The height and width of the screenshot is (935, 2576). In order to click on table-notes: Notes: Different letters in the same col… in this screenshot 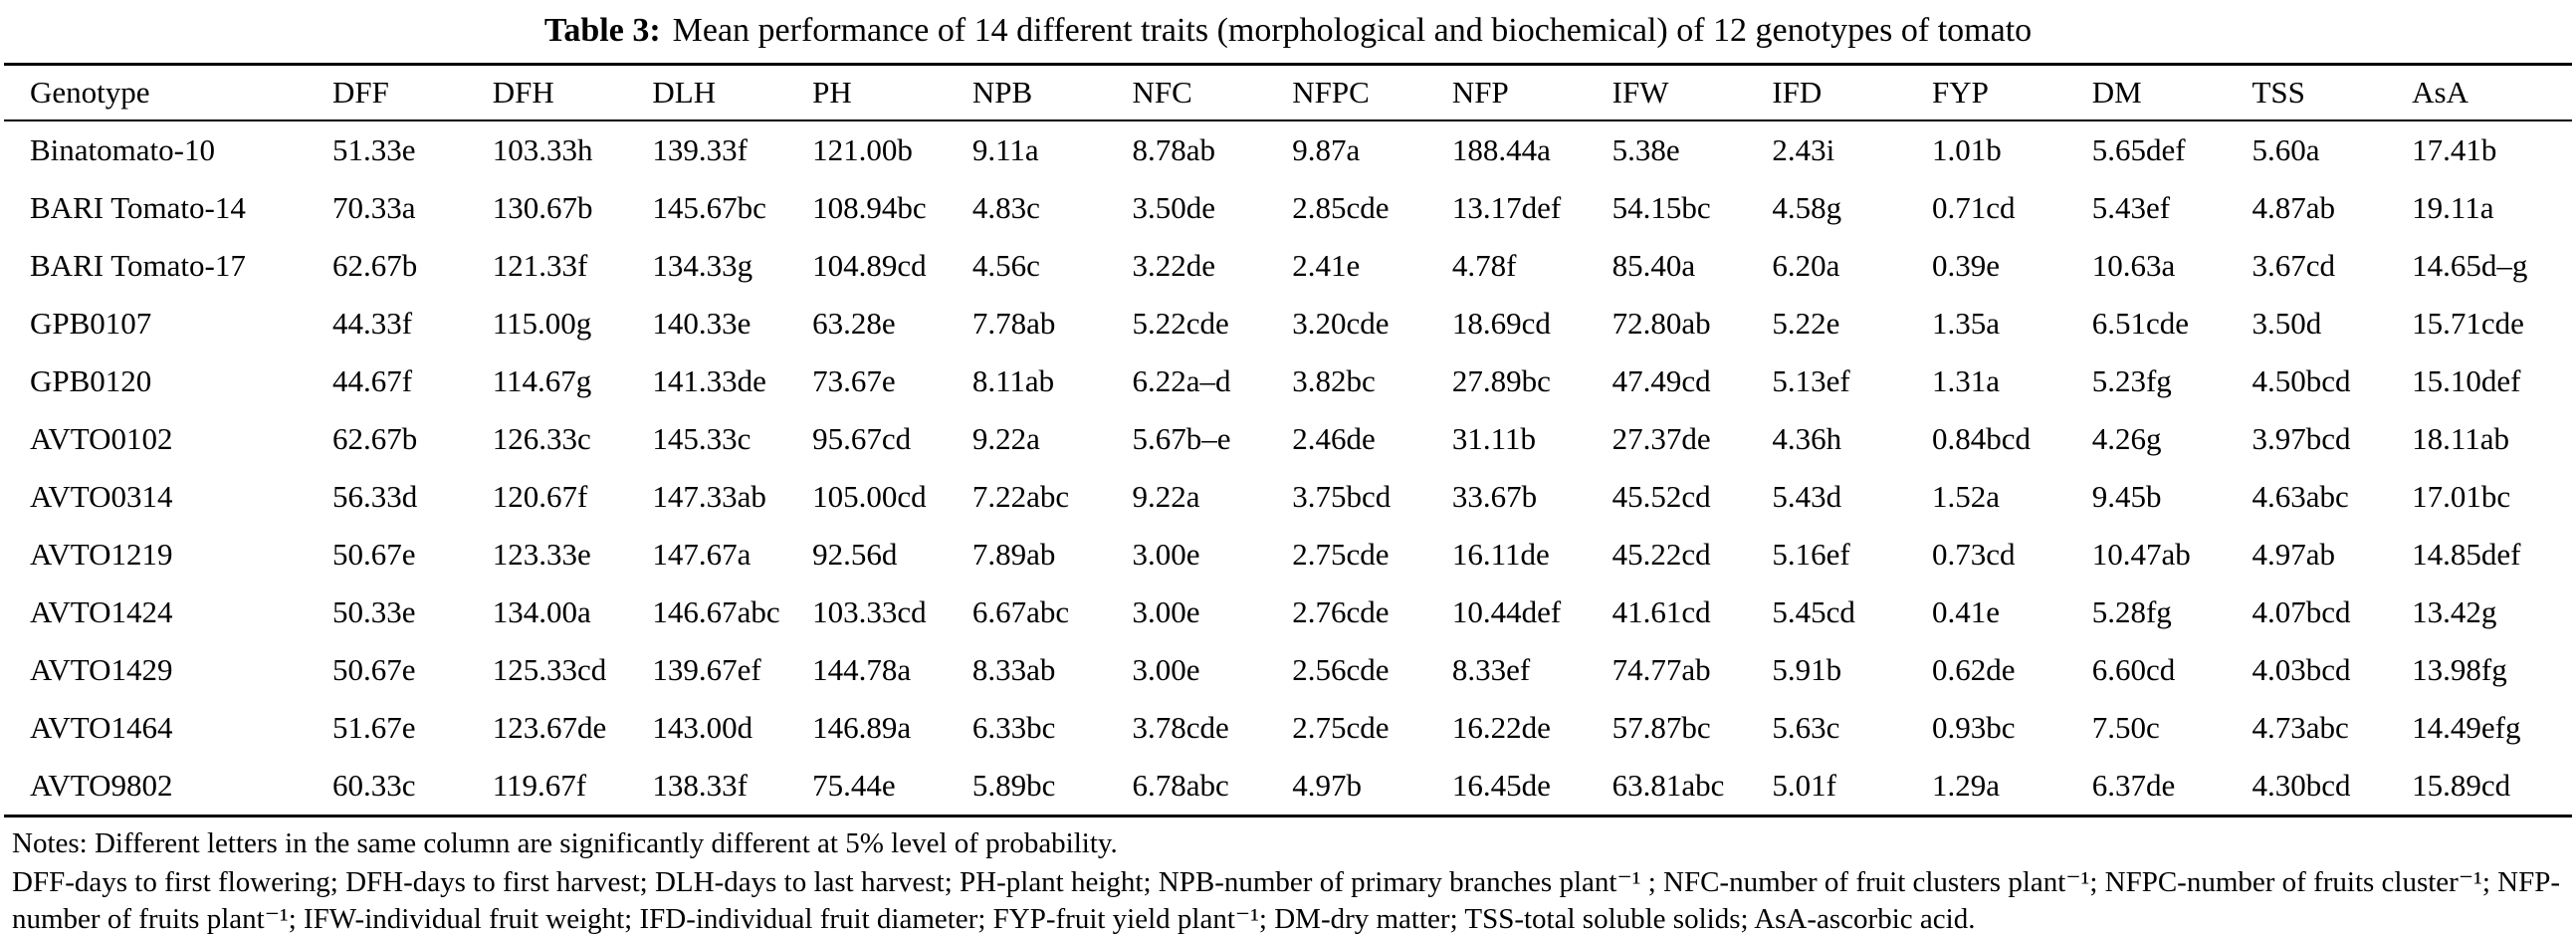, I will do `click(1288, 877)`.